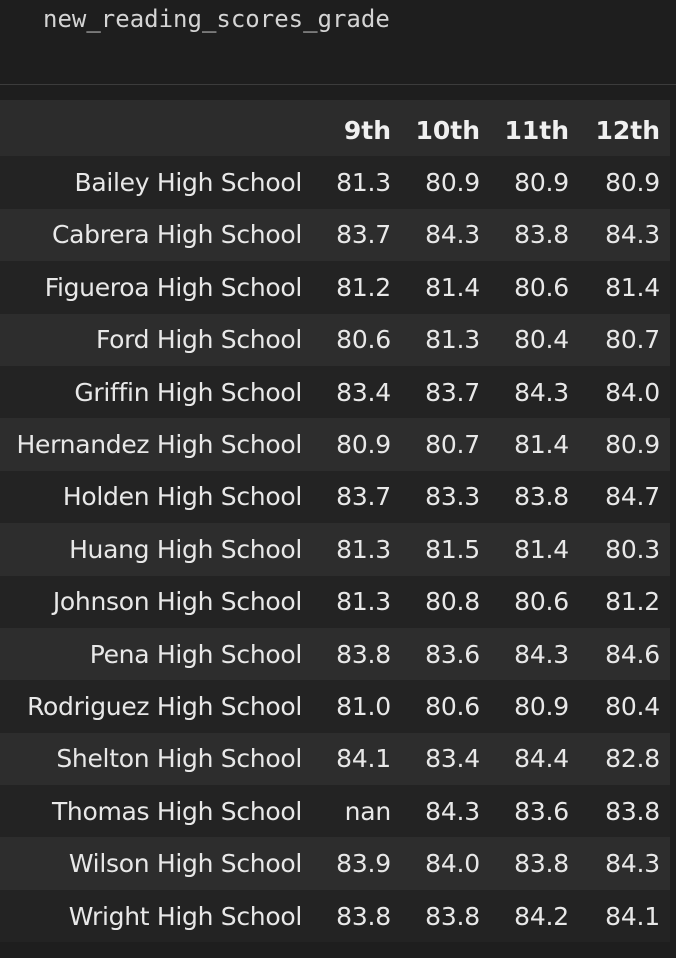  Describe the element at coordinates (536, 130) in the screenshot. I see `column-header: 11th` at that location.